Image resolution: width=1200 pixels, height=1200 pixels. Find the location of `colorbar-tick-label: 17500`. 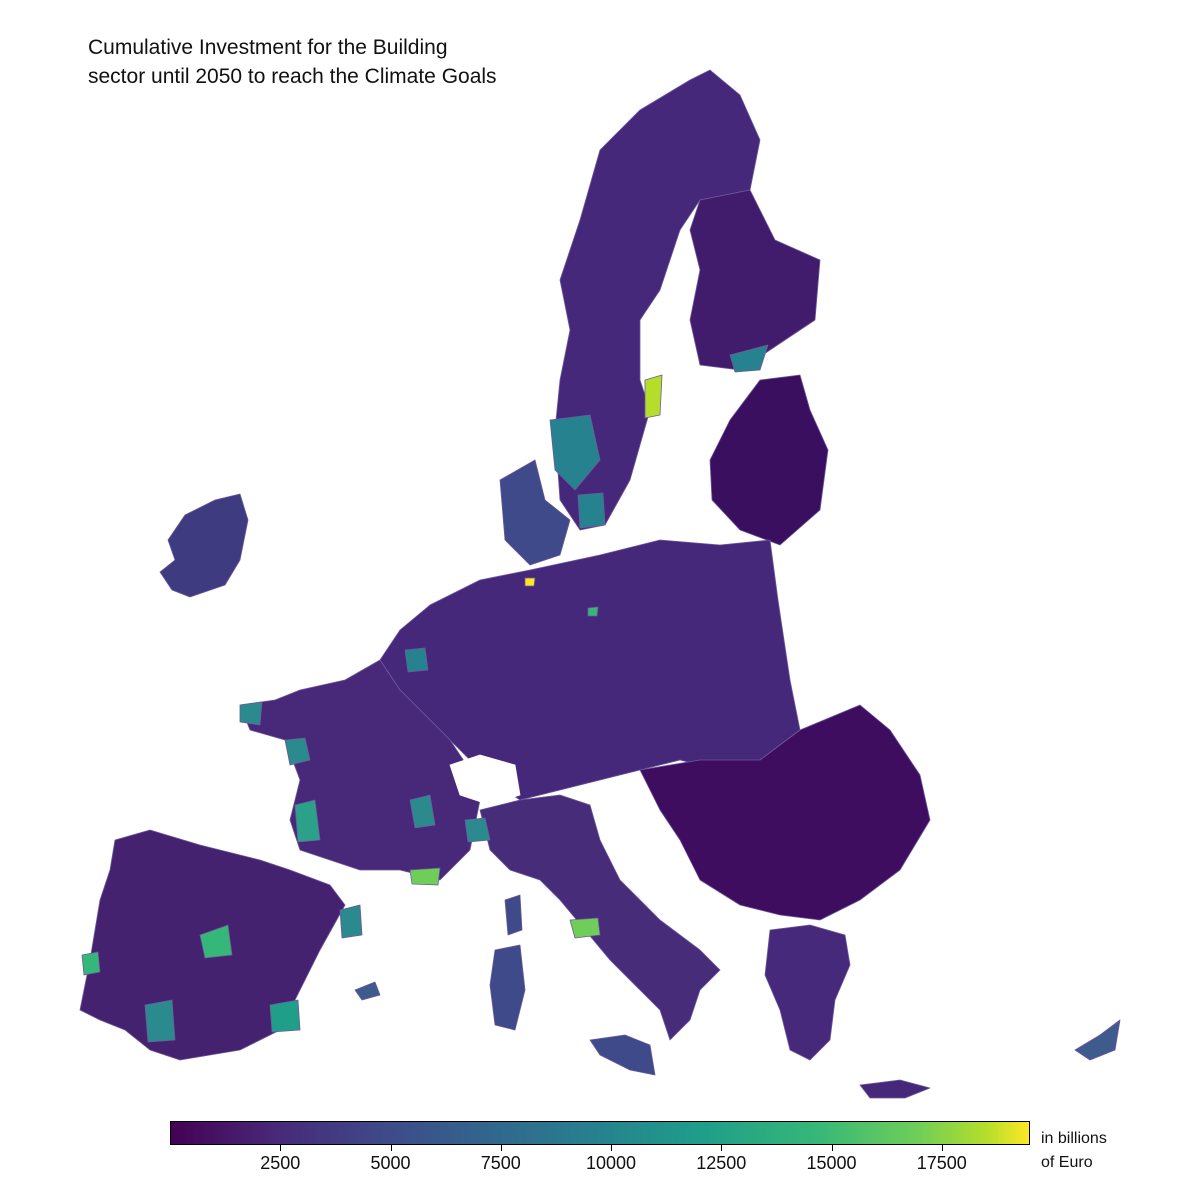

colorbar-tick-label: 17500 is located at coordinates (941, 1163).